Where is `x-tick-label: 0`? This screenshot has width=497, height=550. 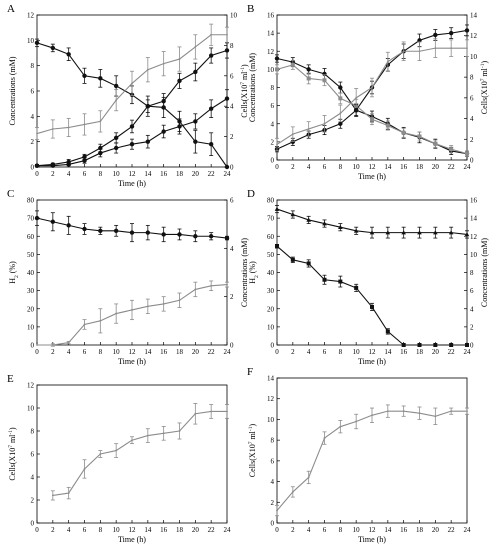 x-tick-label: 0 is located at coordinates (37, 352).